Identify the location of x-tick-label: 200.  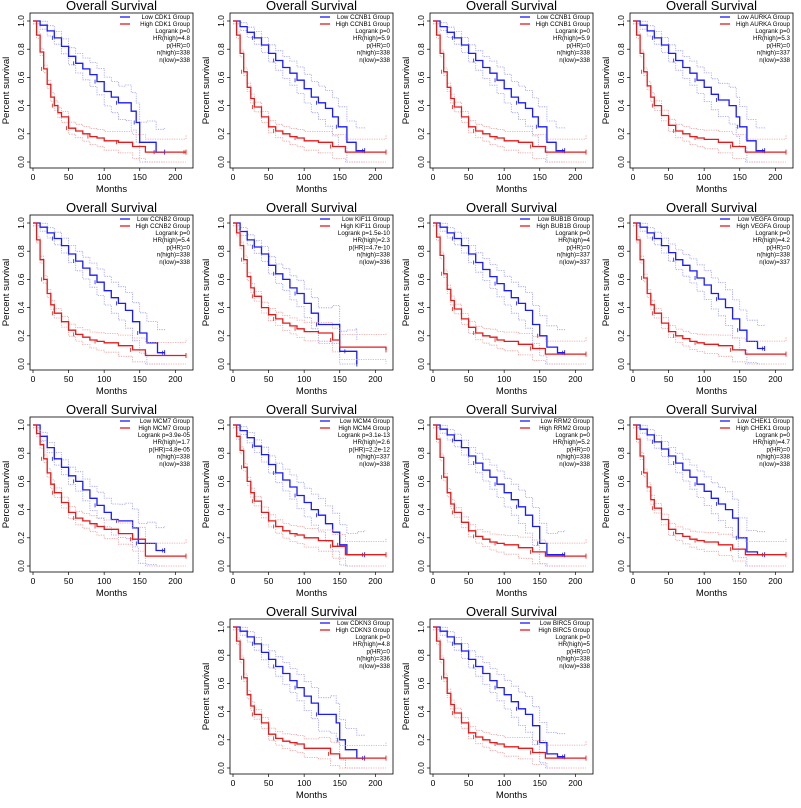
(375, 379).